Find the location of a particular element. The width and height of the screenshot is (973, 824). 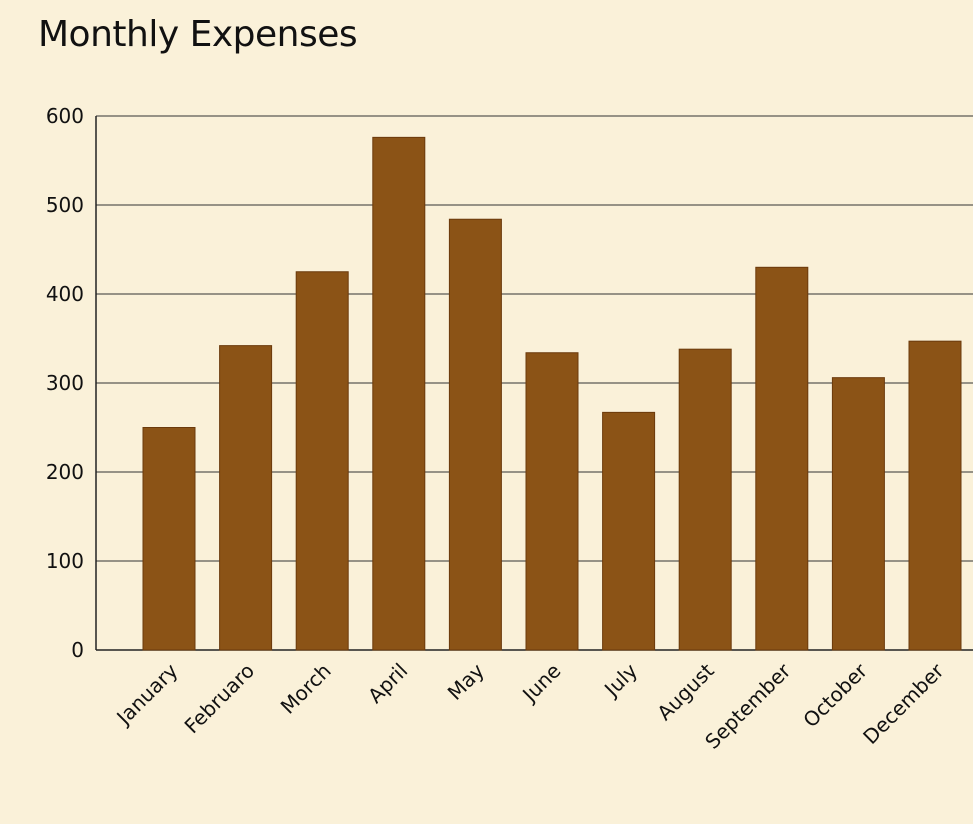

x-tick-label: Februaro is located at coordinates (220, 699).